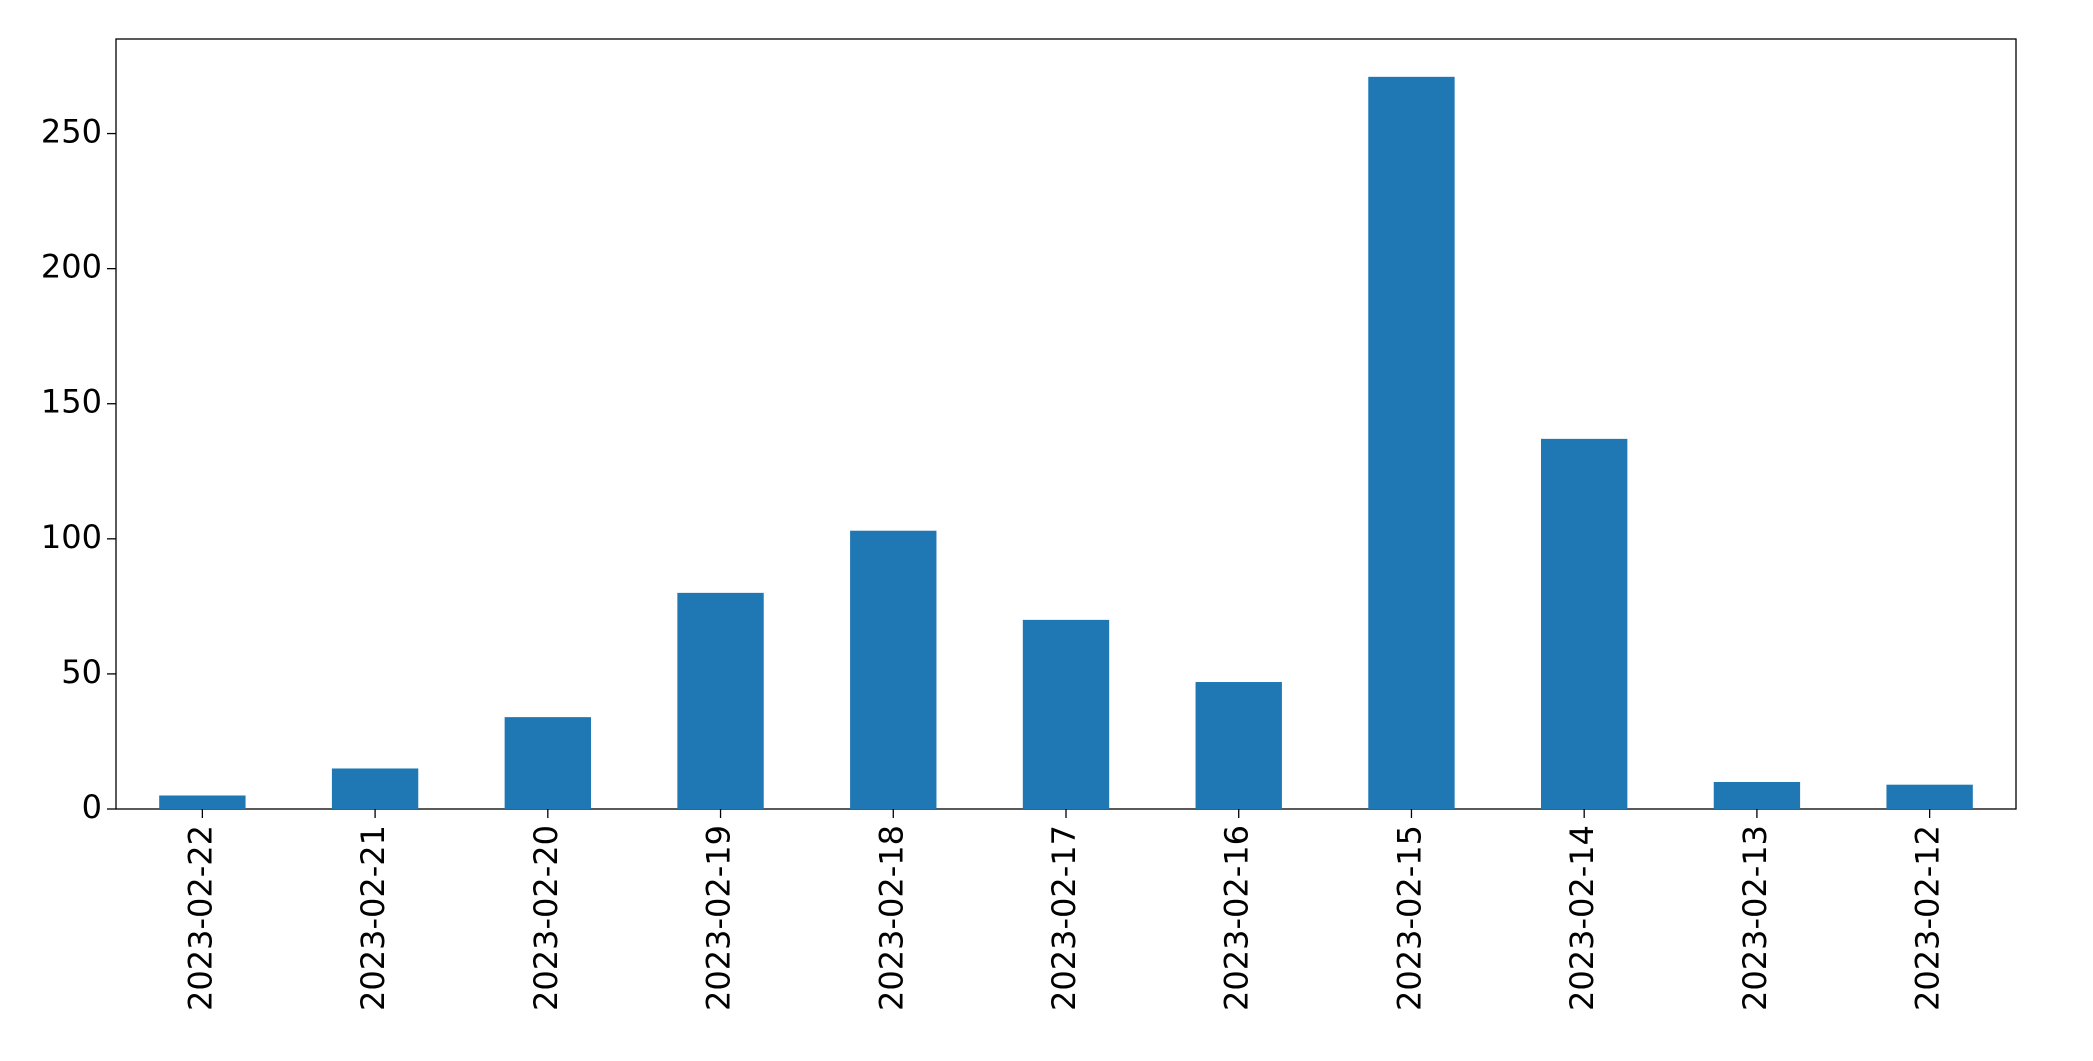 This screenshot has height=1061, width=2093. I want to click on x-tick-label: 2023-02-12, so click(1928, 918).